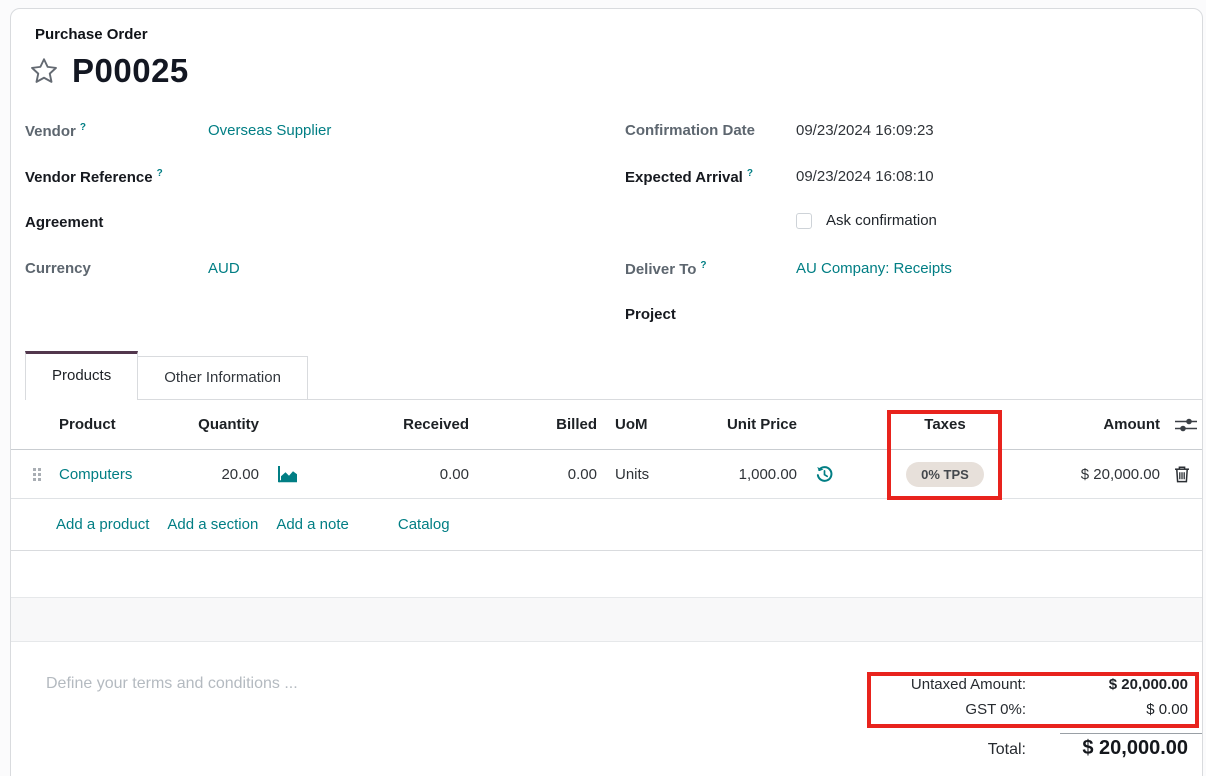 Image resolution: width=1206 pixels, height=776 pixels. What do you see at coordinates (228, 424) in the screenshot?
I see `column-header-quantity: Quantity` at bounding box center [228, 424].